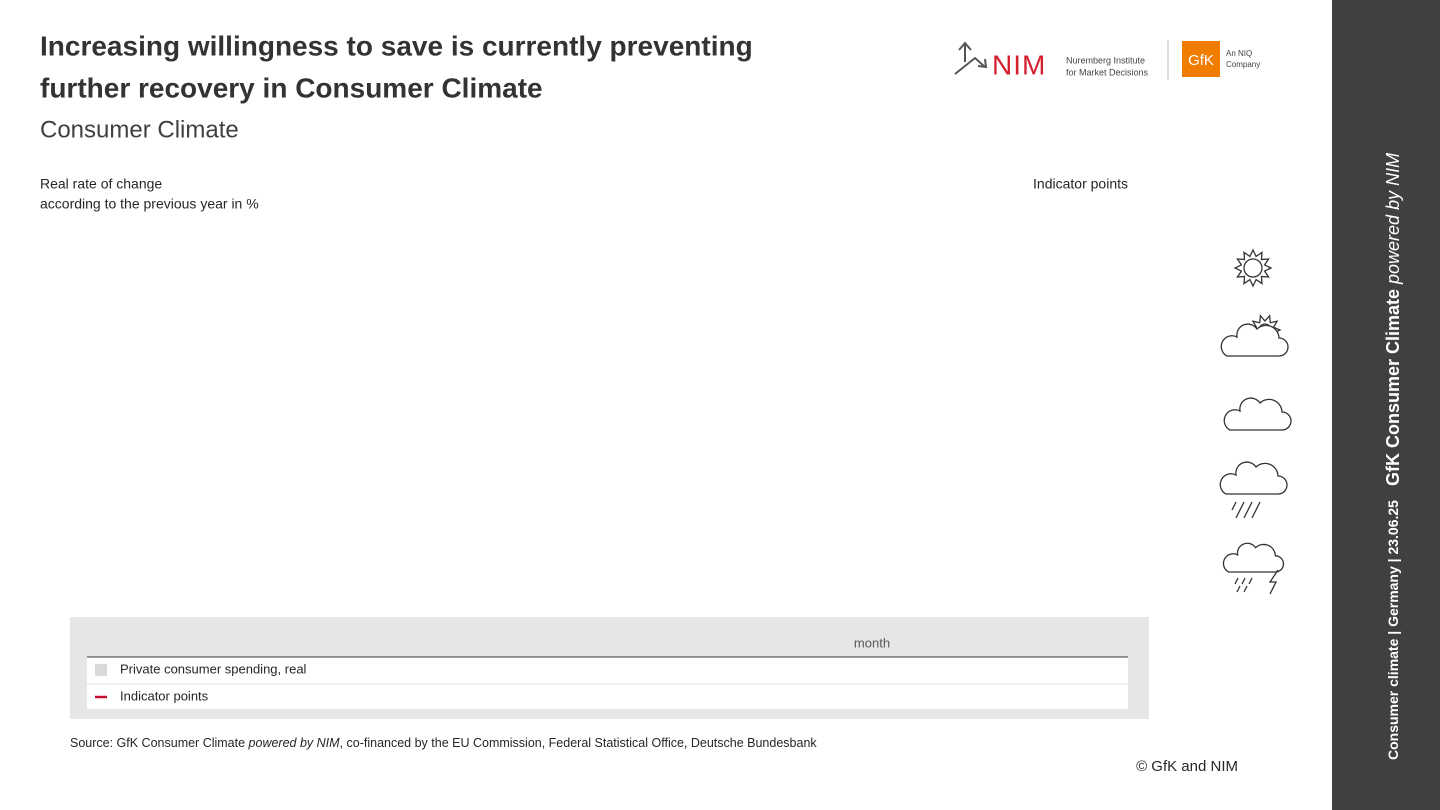 The image size is (1440, 810). What do you see at coordinates (1393, 385) in the screenshot?
I see `sidebar-brand: GfK Consumer Climate` at bounding box center [1393, 385].